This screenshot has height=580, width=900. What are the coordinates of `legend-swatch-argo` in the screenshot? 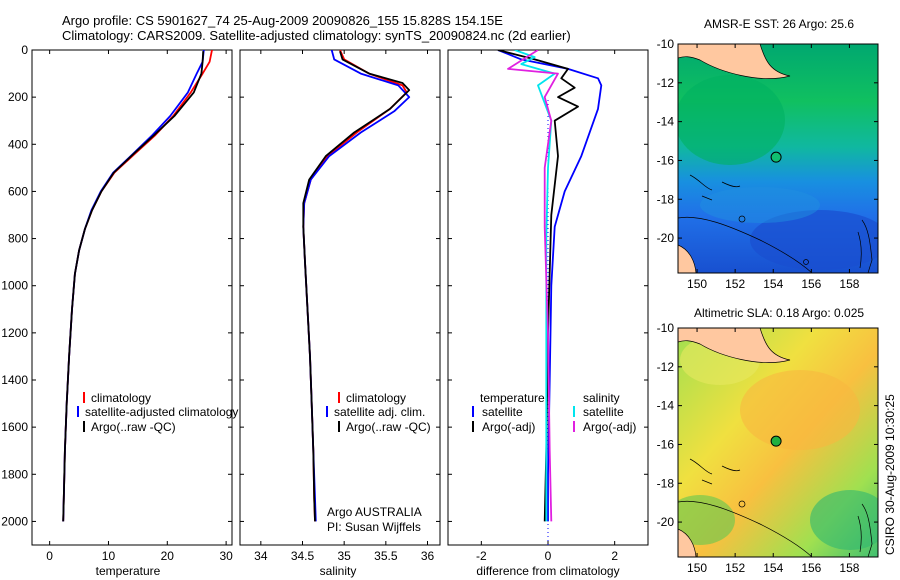 It's located at (84, 426).